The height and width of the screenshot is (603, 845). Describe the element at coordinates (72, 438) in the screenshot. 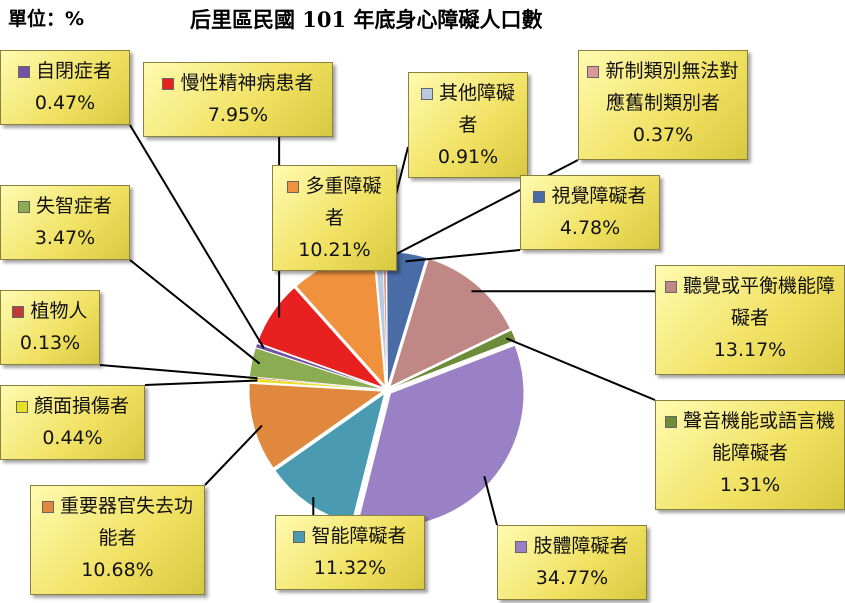

I see `value-label: 0.44%` at that location.